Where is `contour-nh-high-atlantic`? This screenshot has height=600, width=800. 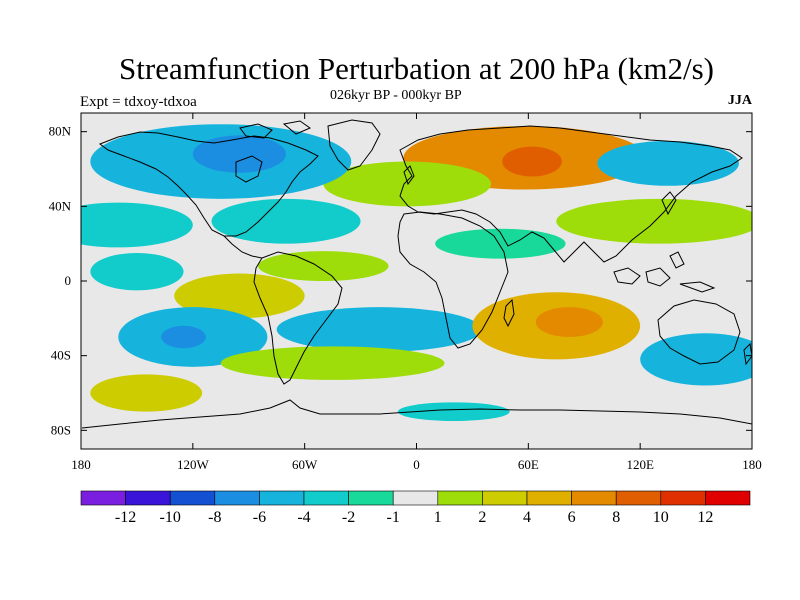
contour-nh-high-atlantic is located at coordinates (407, 184).